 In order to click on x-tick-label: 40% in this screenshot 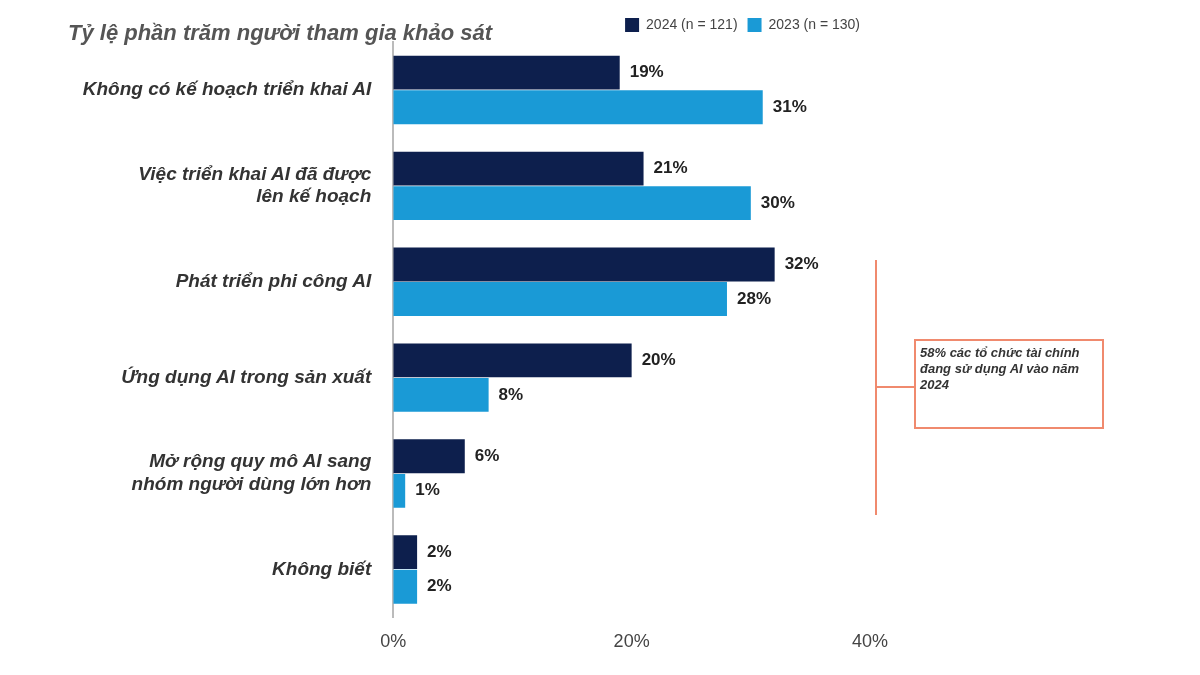, I will do `click(870, 641)`.